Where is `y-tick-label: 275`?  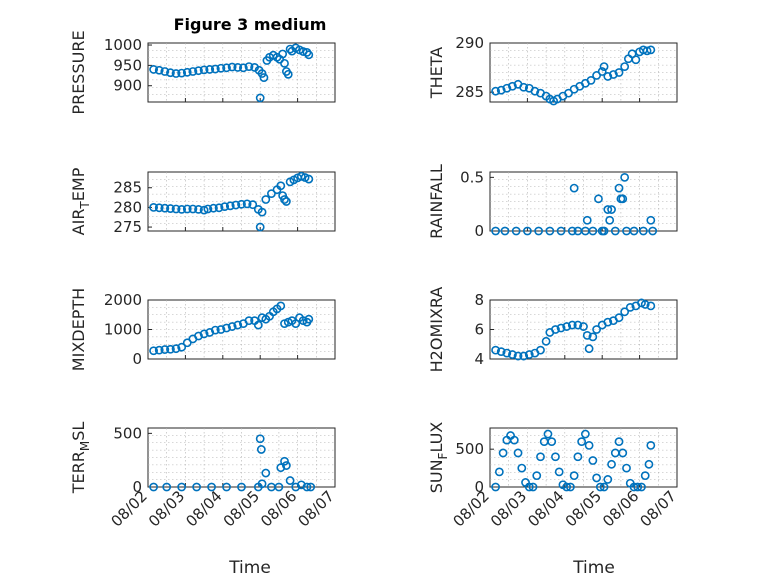
y-tick-label: 275 is located at coordinates (127, 227).